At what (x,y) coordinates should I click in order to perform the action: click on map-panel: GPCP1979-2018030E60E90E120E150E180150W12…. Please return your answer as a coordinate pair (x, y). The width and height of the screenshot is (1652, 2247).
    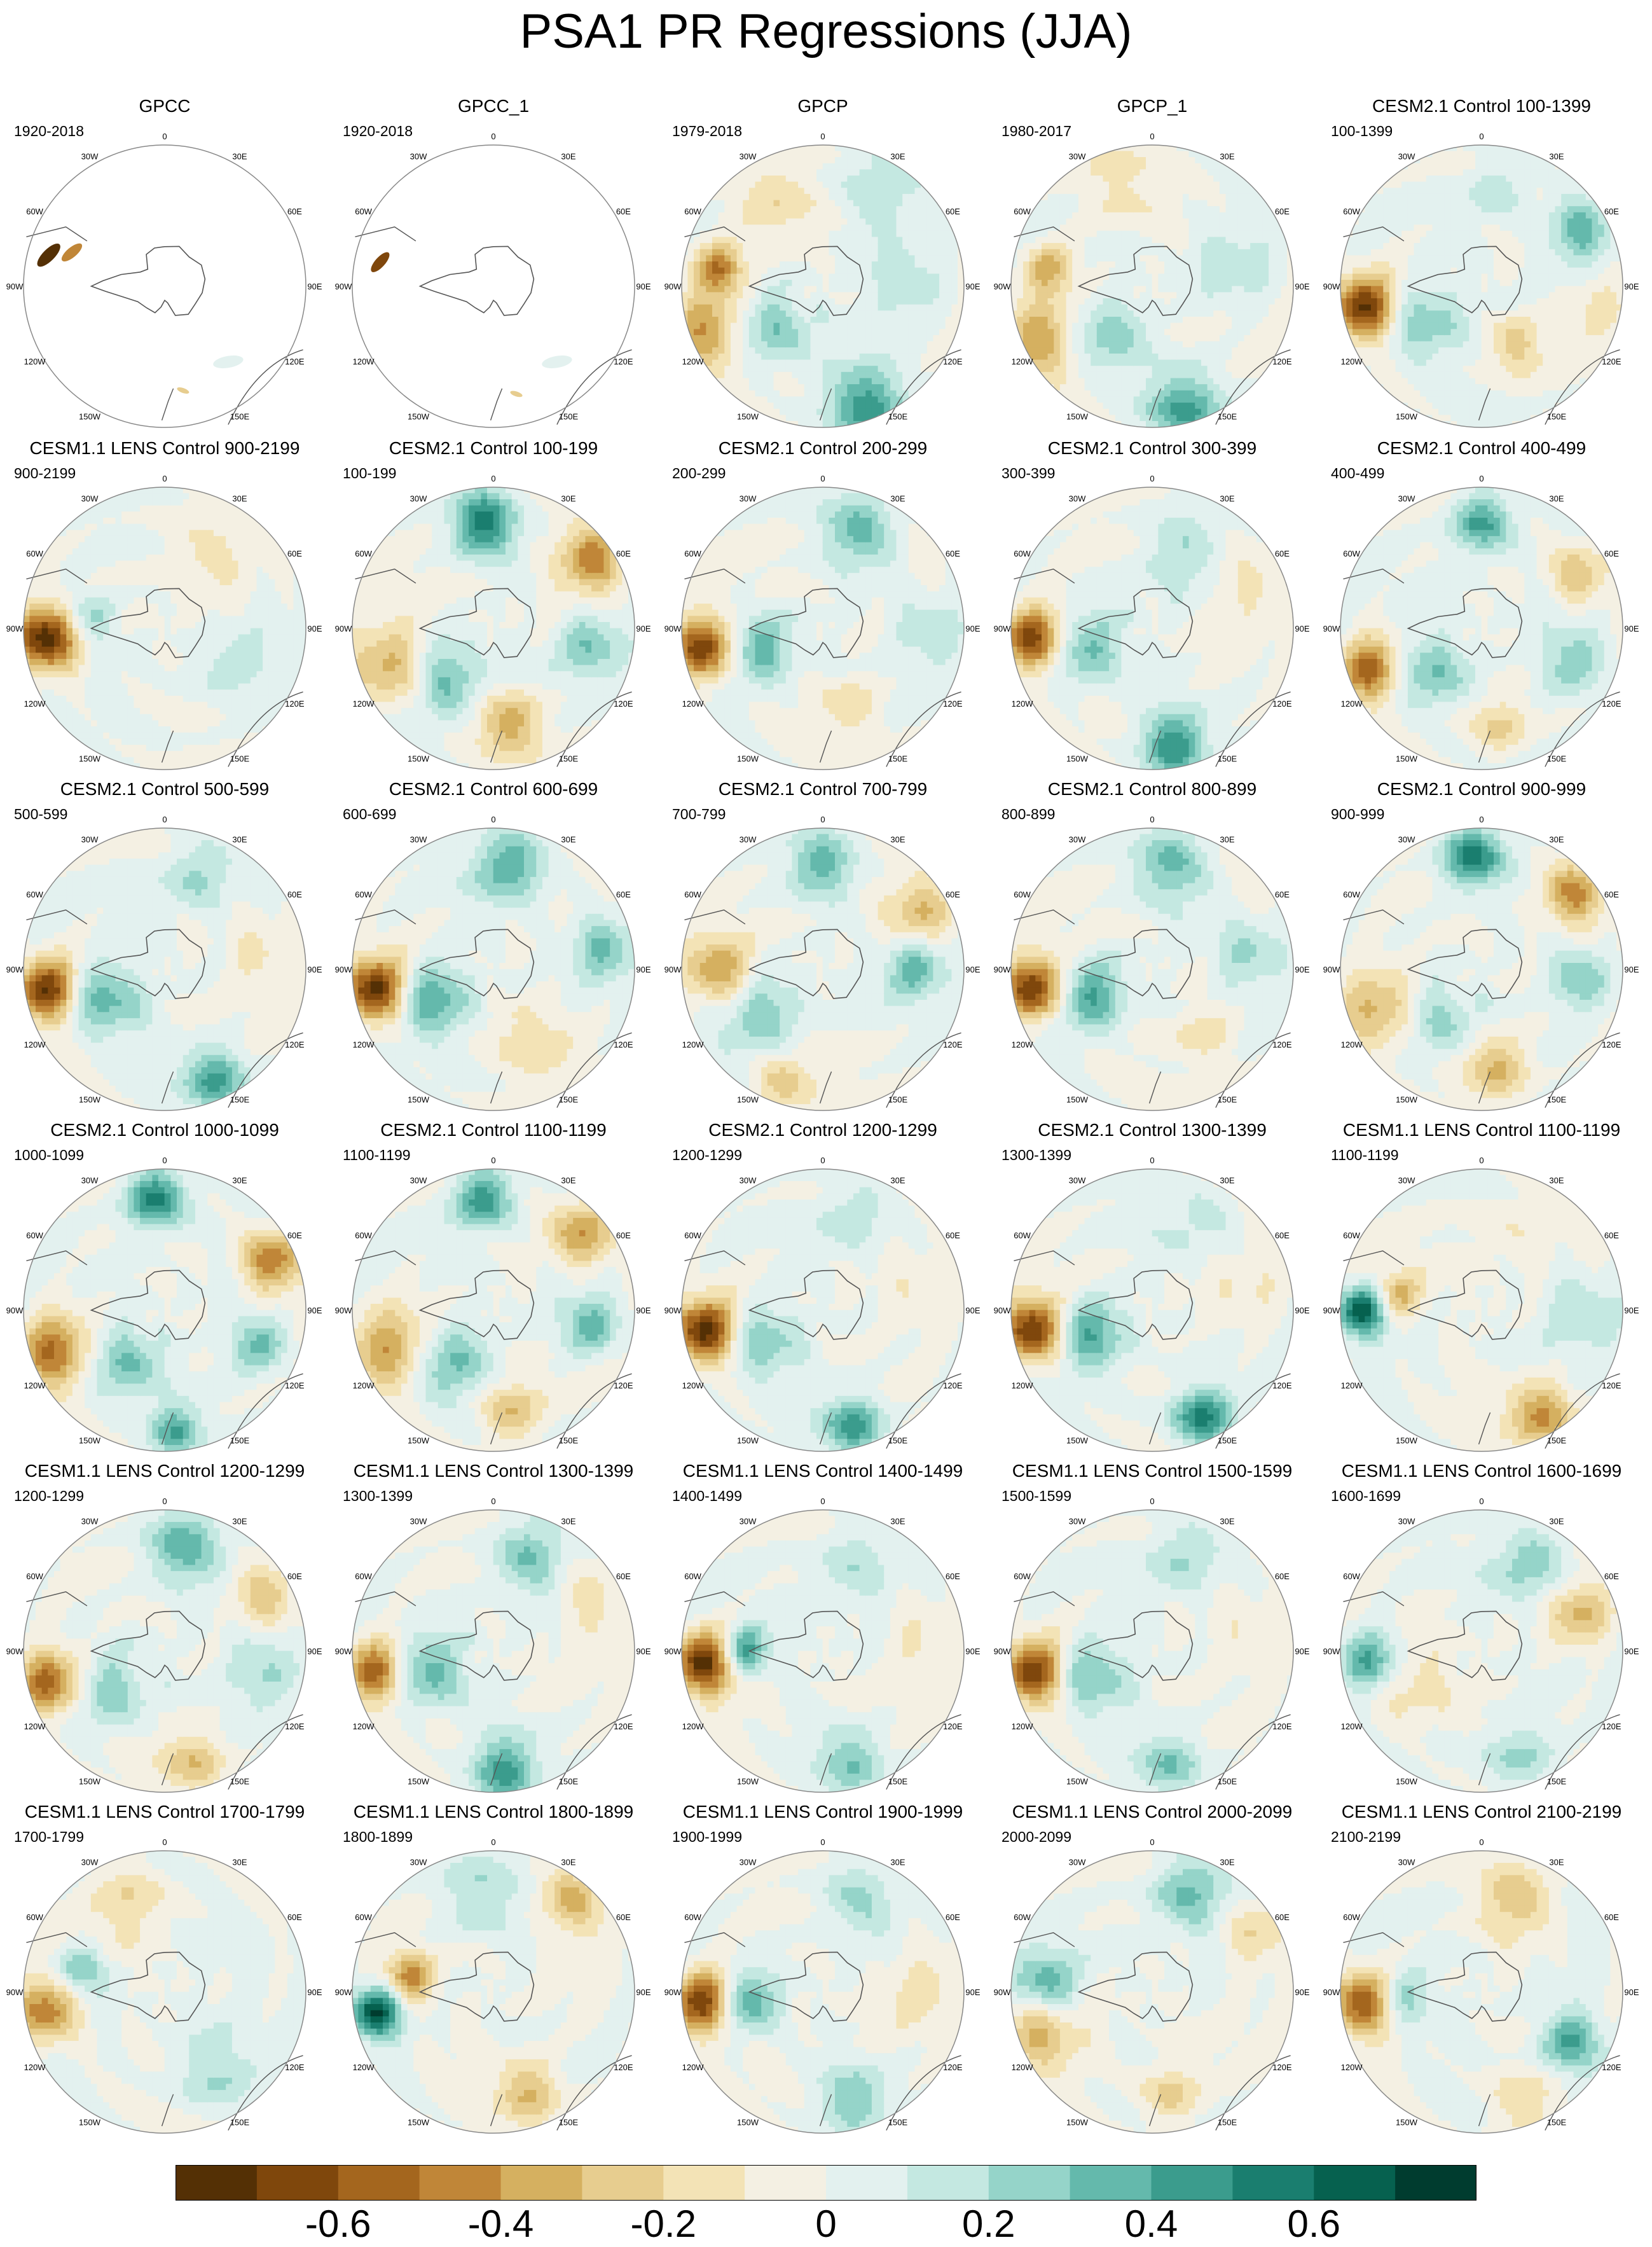
    Looking at the image, I should click on (823, 263).